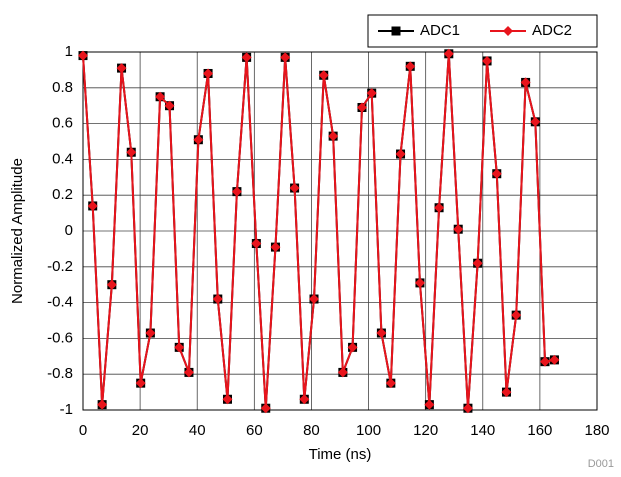 This screenshot has width=621, height=477. I want to click on y-tick-label: 1, so click(69, 51).